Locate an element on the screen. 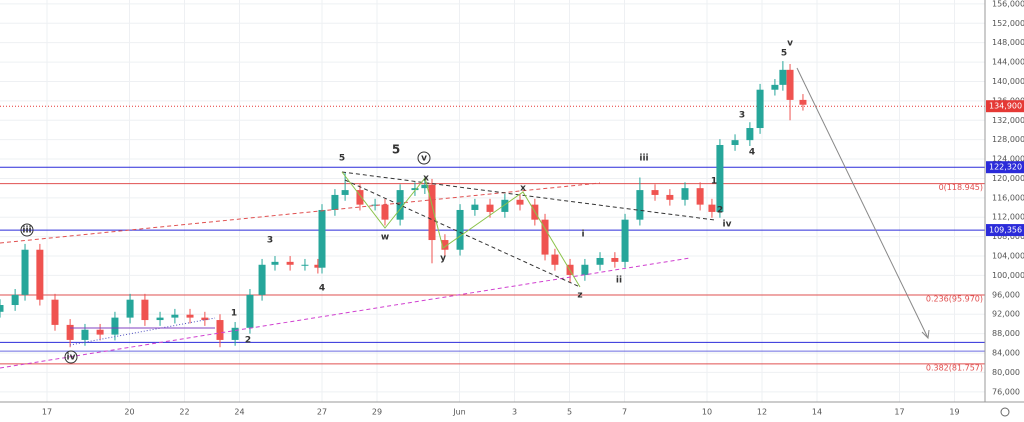 The image size is (1024, 422). projection-arrow is located at coordinates (862, 203).